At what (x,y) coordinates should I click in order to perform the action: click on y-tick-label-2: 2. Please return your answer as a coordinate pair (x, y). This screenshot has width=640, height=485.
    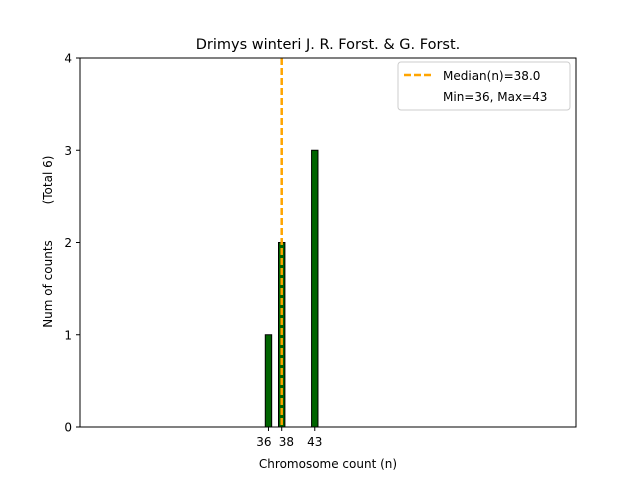
    Looking at the image, I should click on (68, 243).